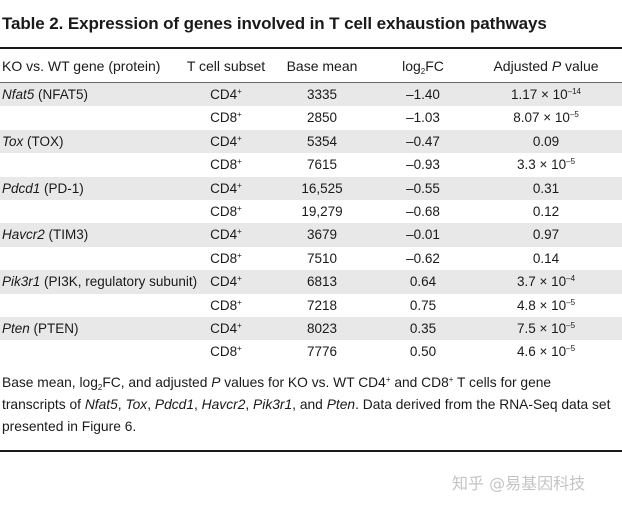 The image size is (622, 507). Describe the element at coordinates (309, 404) in the screenshot. I see `footnote-segment: , and` at that location.